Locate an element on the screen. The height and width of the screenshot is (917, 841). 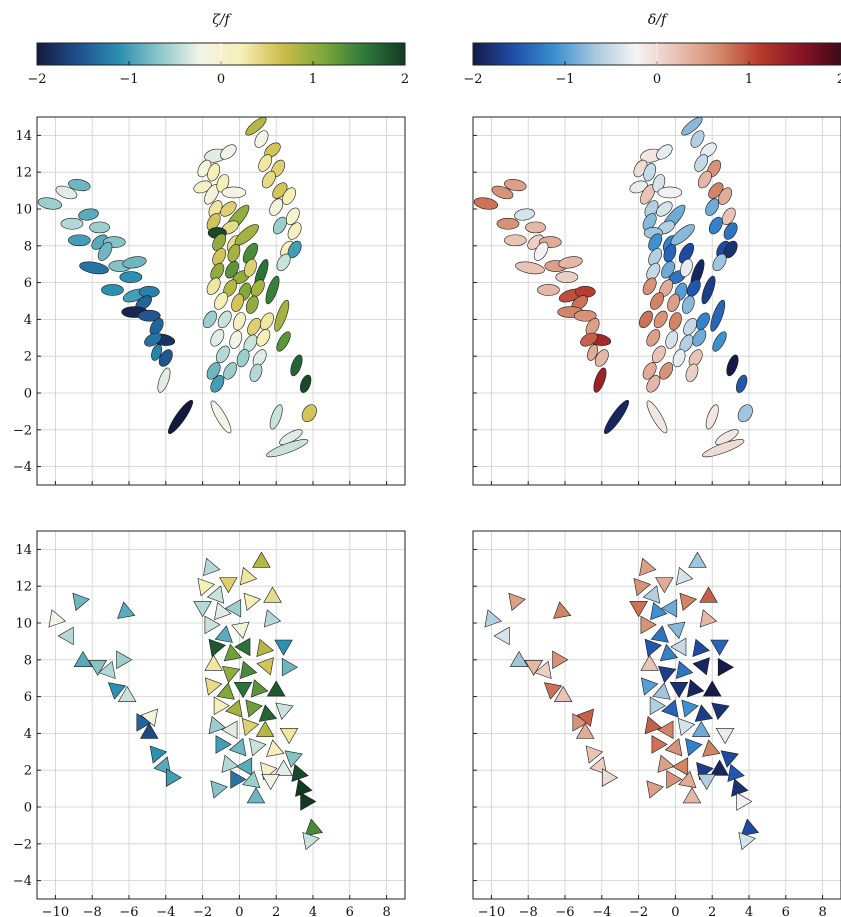
y-tick-label: 6 is located at coordinates (28, 283).